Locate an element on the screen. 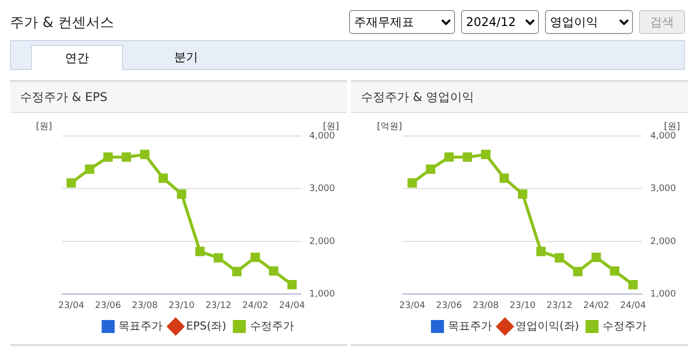  text: 분기 is located at coordinates (186, 57).